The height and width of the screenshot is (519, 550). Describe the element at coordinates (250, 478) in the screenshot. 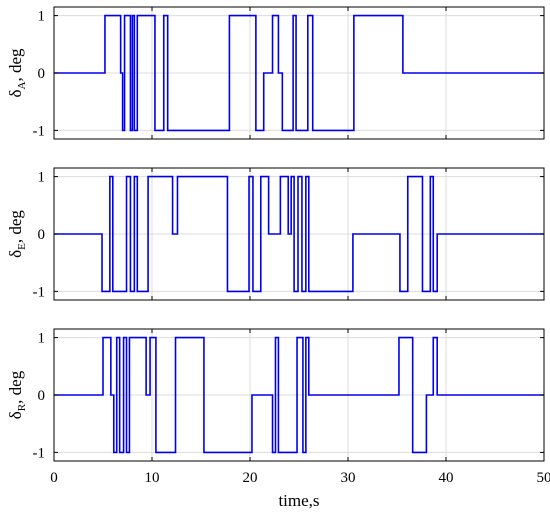

I see `x-tick-label: 20` at that location.